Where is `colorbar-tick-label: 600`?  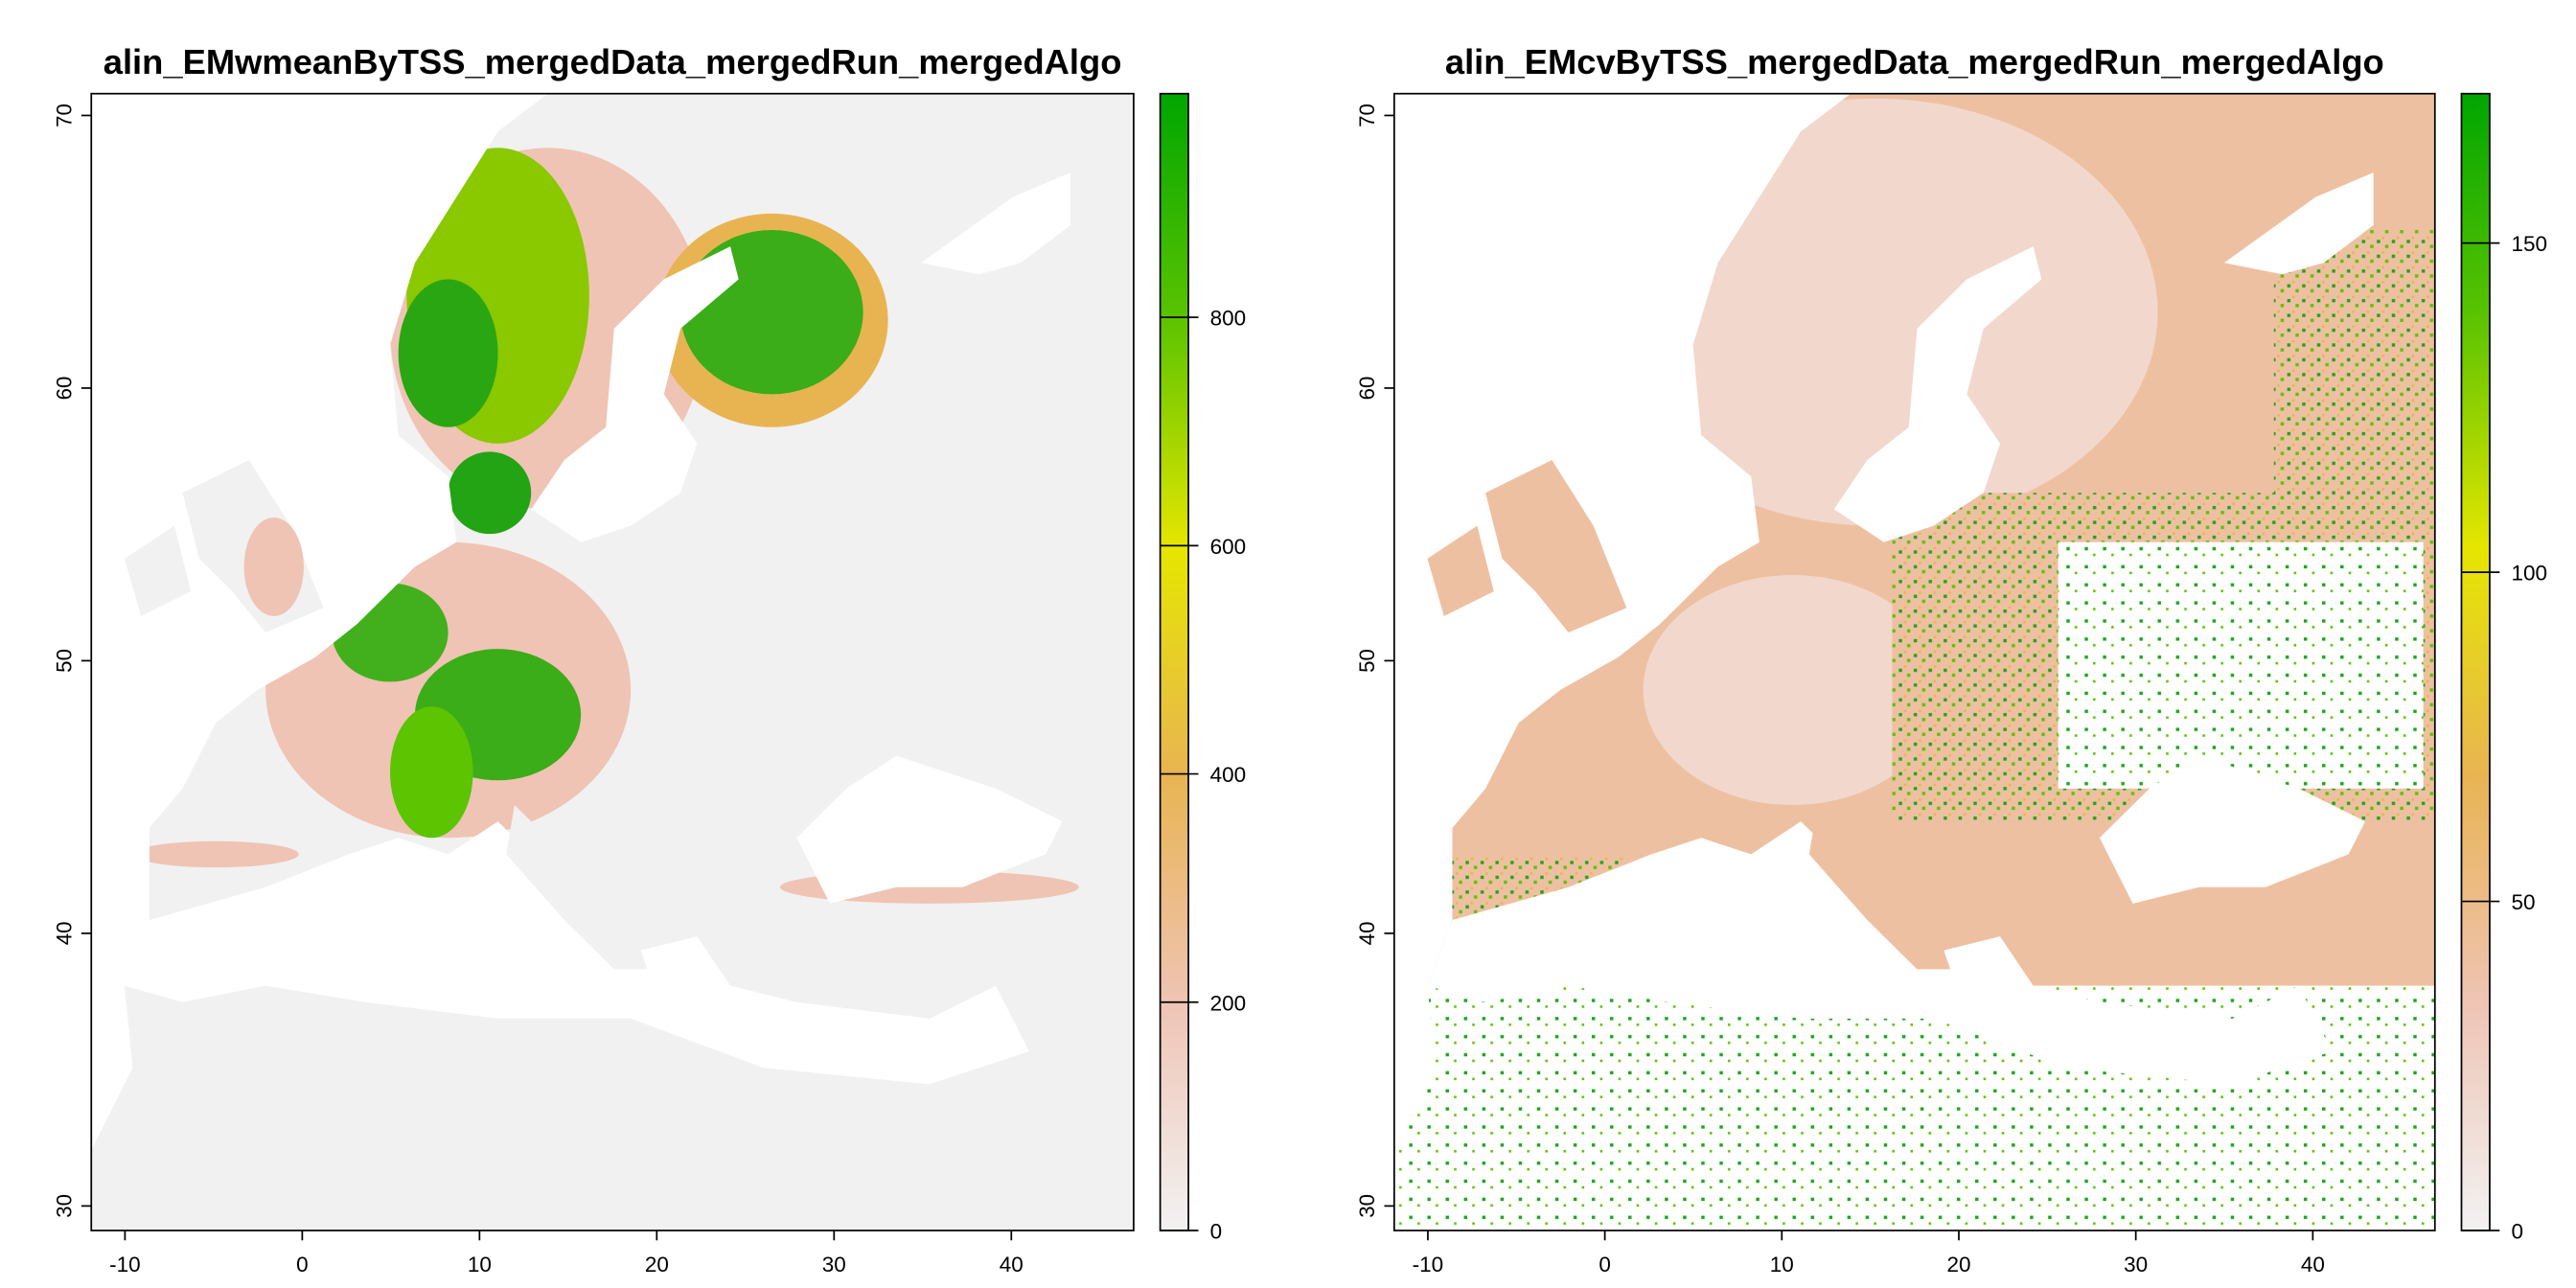 colorbar-tick-label: 600 is located at coordinates (1228, 547).